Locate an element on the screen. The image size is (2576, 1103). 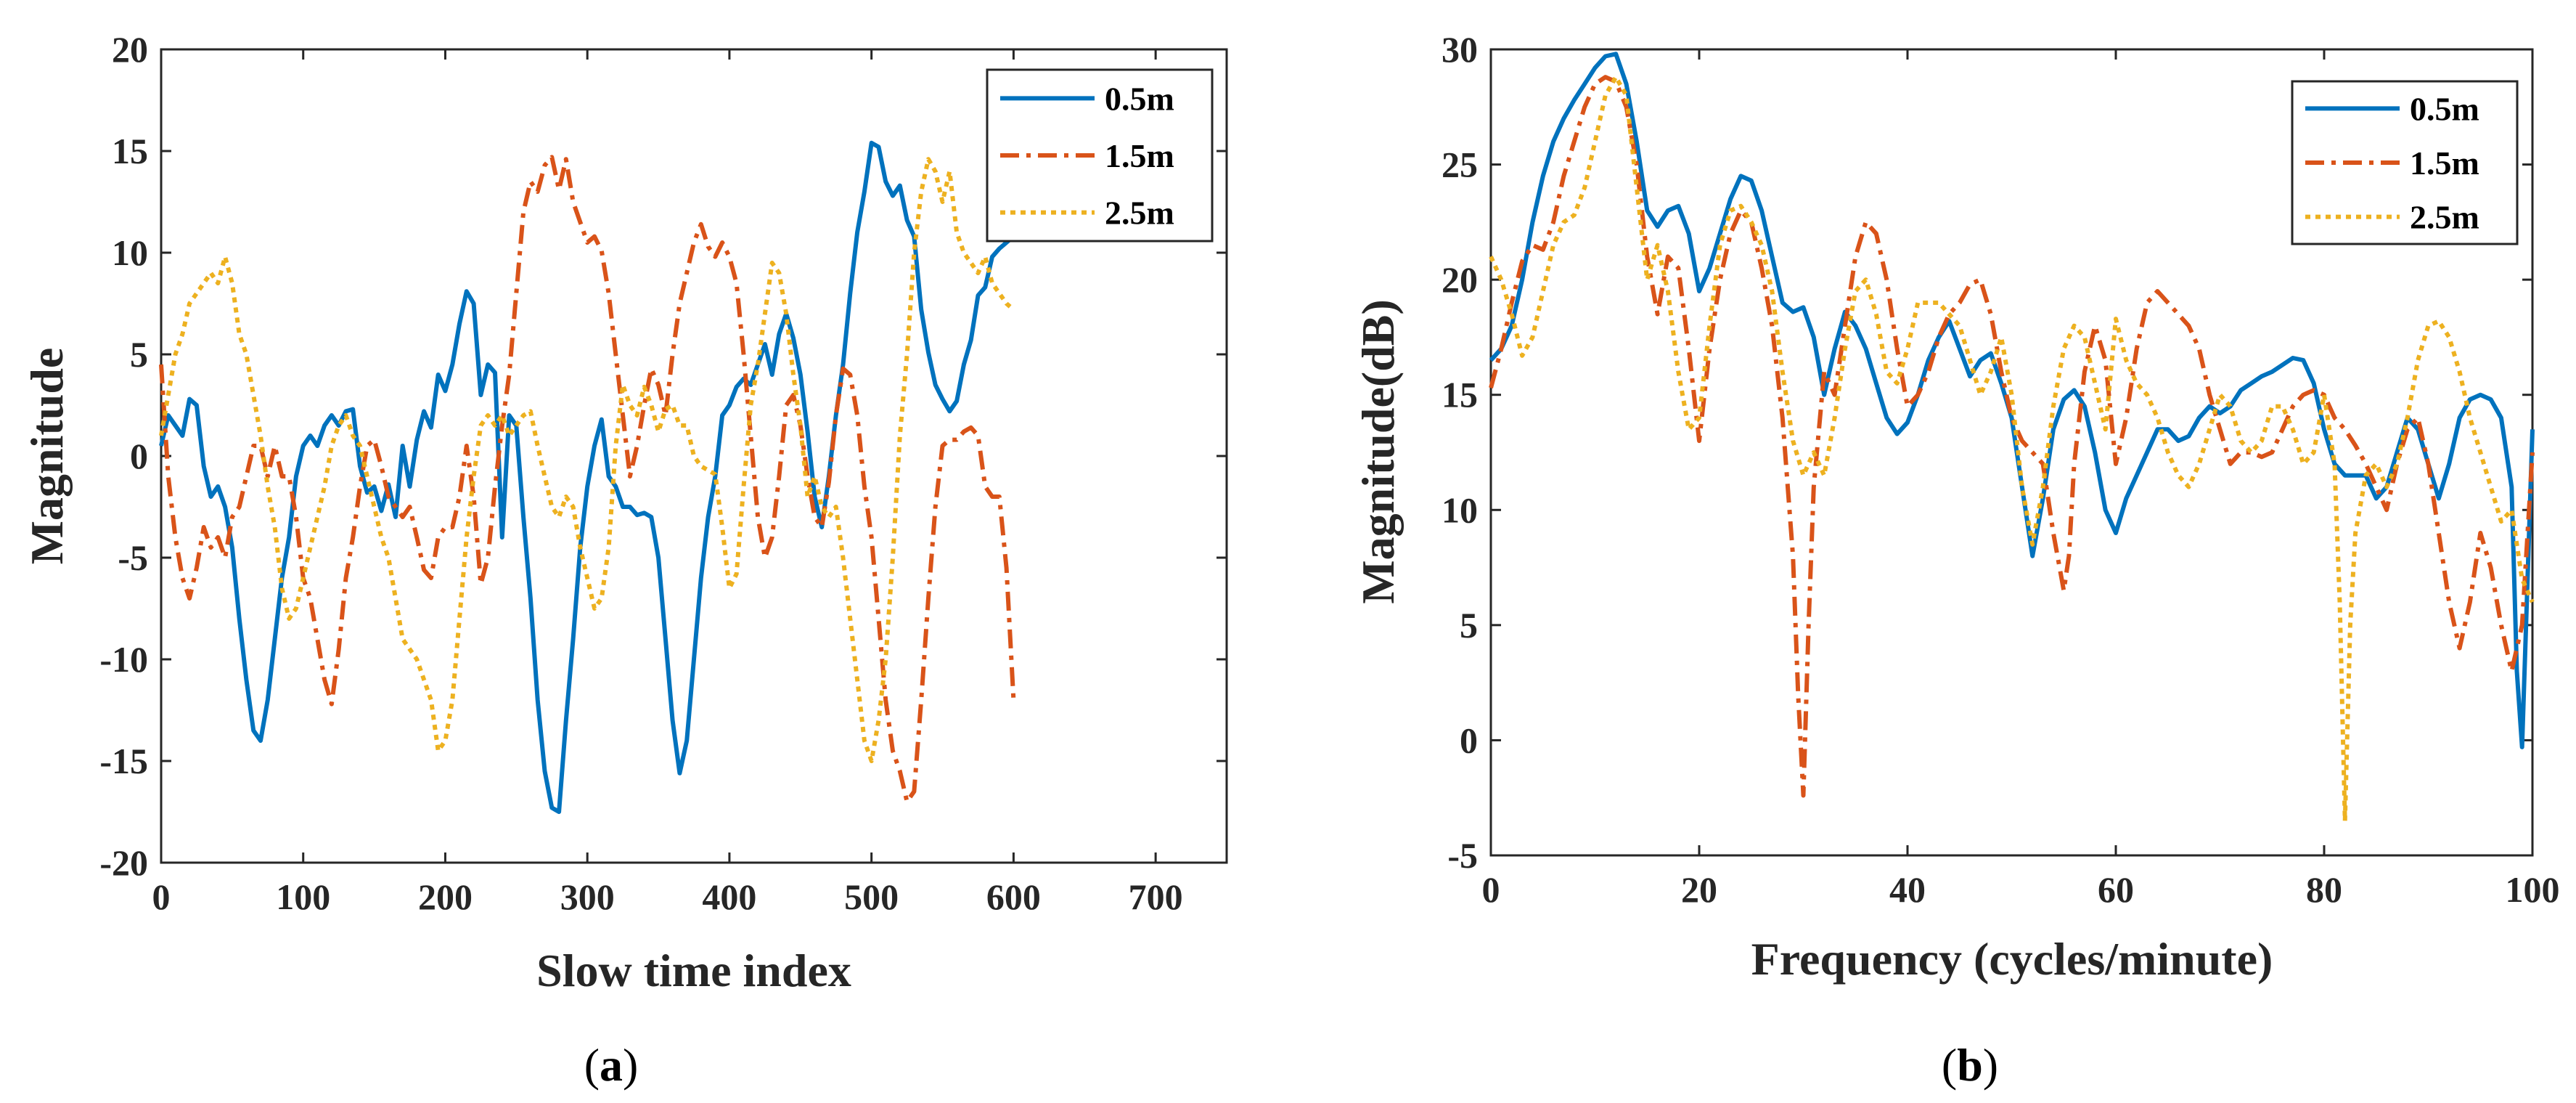
panel-label-b: (b) is located at coordinates (1970, 1065).